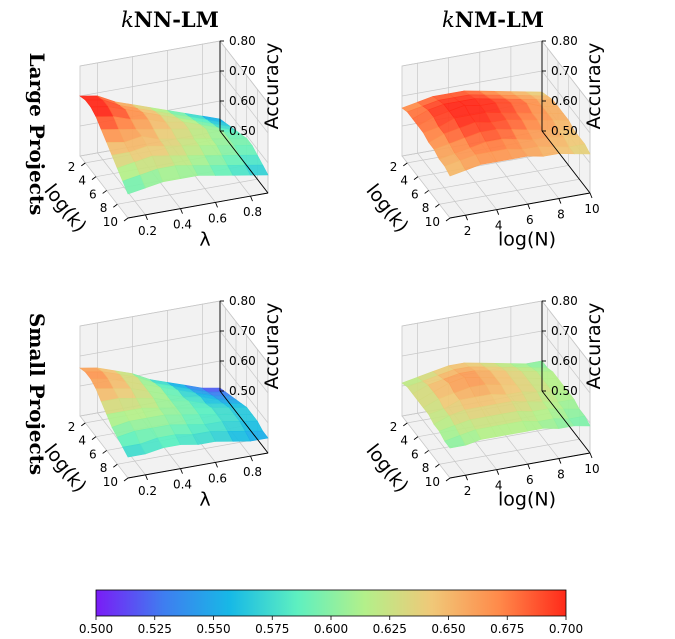  I want to click on colorbar-tick-label: 0.675, so click(507, 629).